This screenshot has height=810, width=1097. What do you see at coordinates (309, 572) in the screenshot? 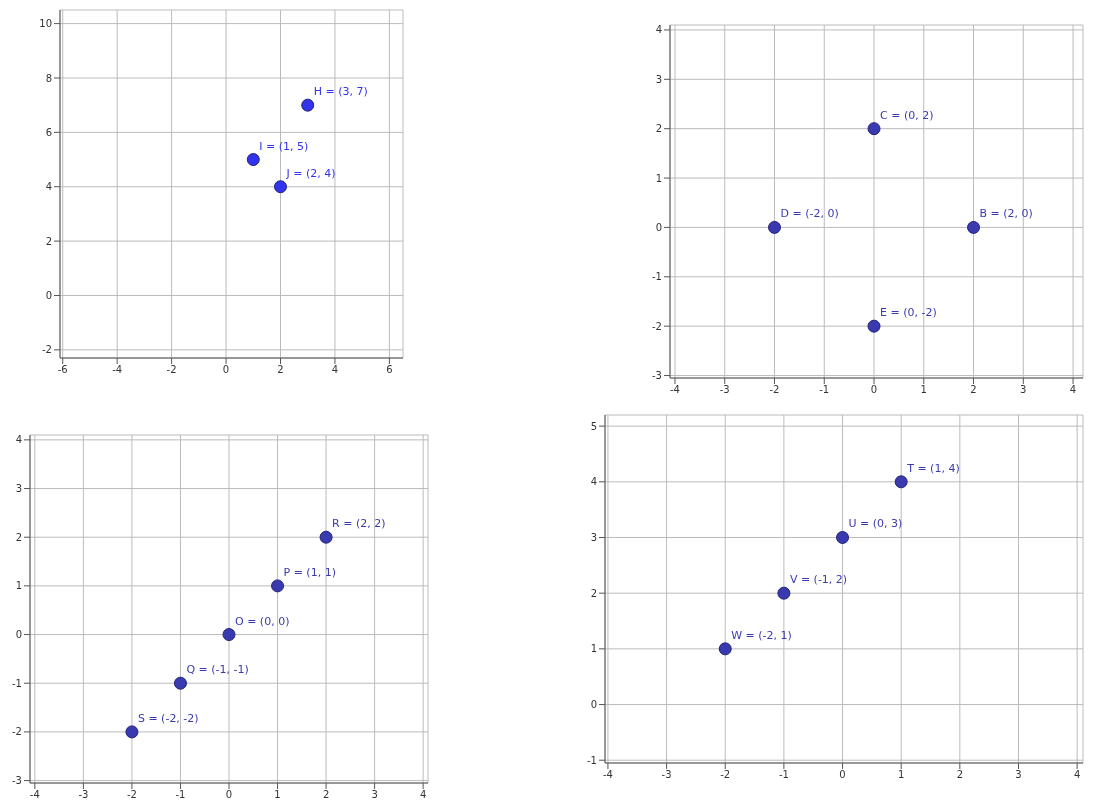
I see `annotation: P = (1, 1)` at bounding box center [309, 572].